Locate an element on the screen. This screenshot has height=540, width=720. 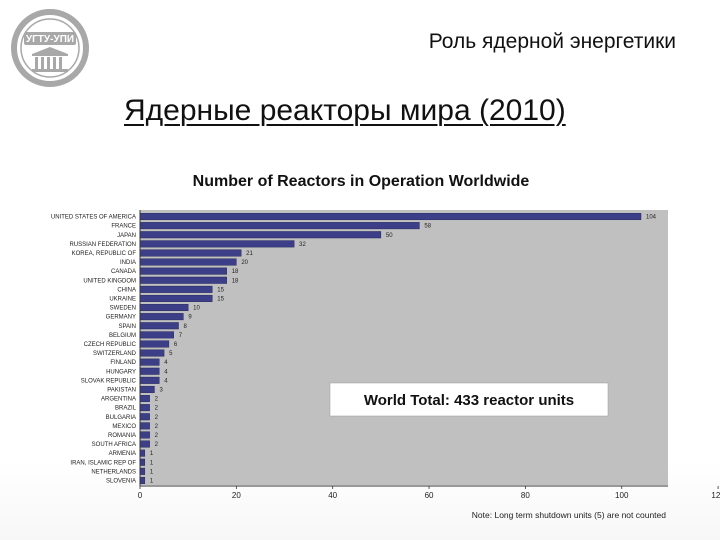
logo-text: УГТУ-УПИ is located at coordinates (50, 39).